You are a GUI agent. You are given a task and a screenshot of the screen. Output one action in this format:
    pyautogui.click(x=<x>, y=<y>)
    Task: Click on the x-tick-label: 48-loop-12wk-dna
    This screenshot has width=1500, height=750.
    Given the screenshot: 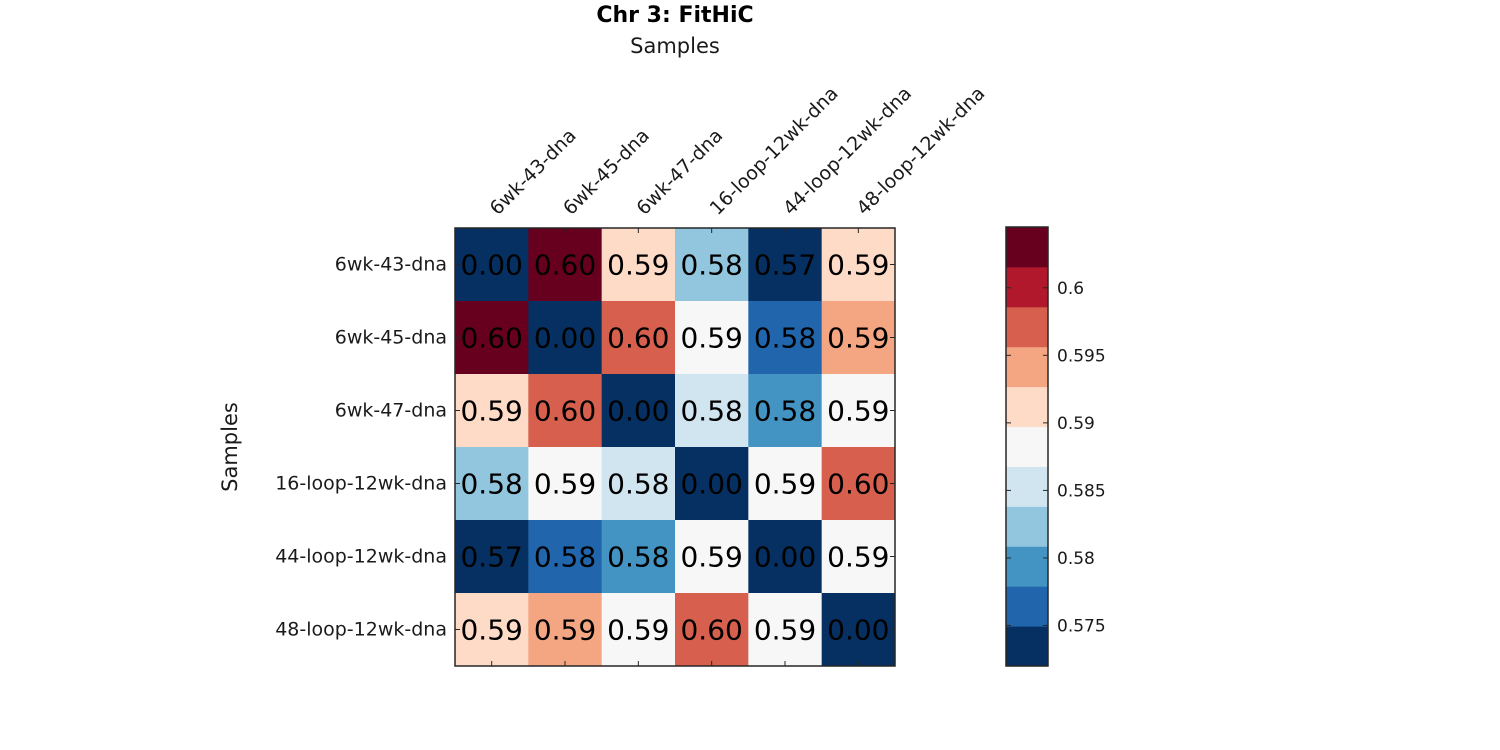 What is the action you would take?
    pyautogui.click(x=920, y=150)
    